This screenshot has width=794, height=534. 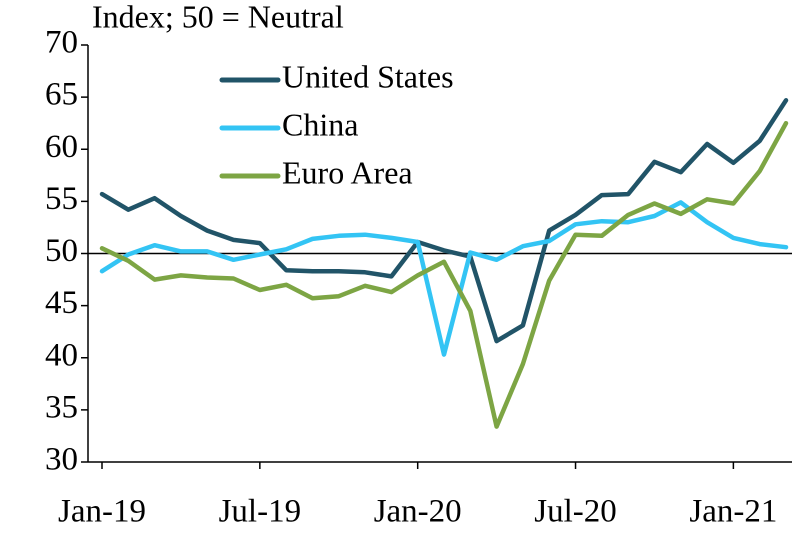 I want to click on y-tick-label: 65, so click(x=61, y=95).